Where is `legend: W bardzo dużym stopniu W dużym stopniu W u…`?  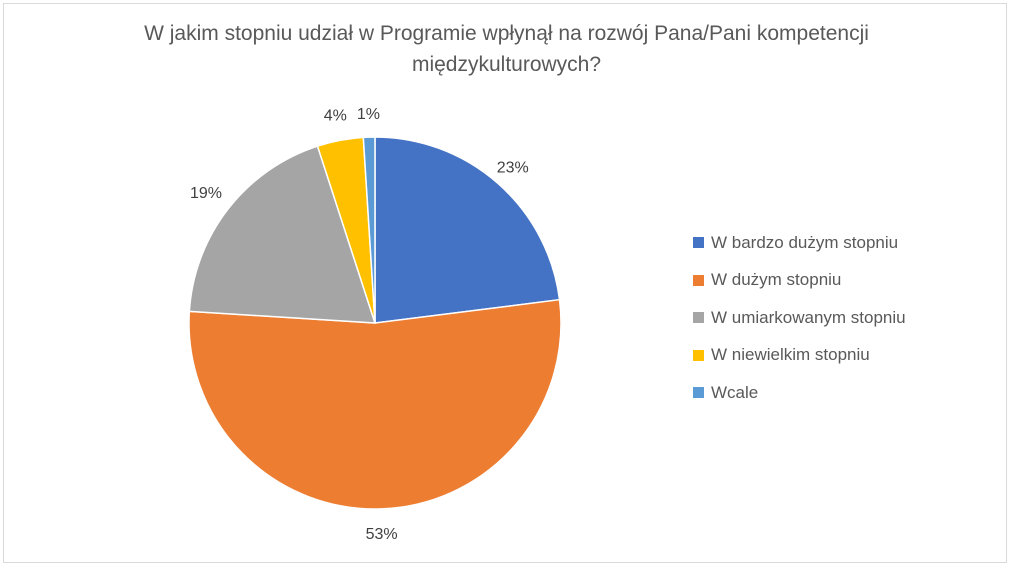
legend: W bardzo dużym stopniu W dużym stopniu W u… is located at coordinates (799, 318).